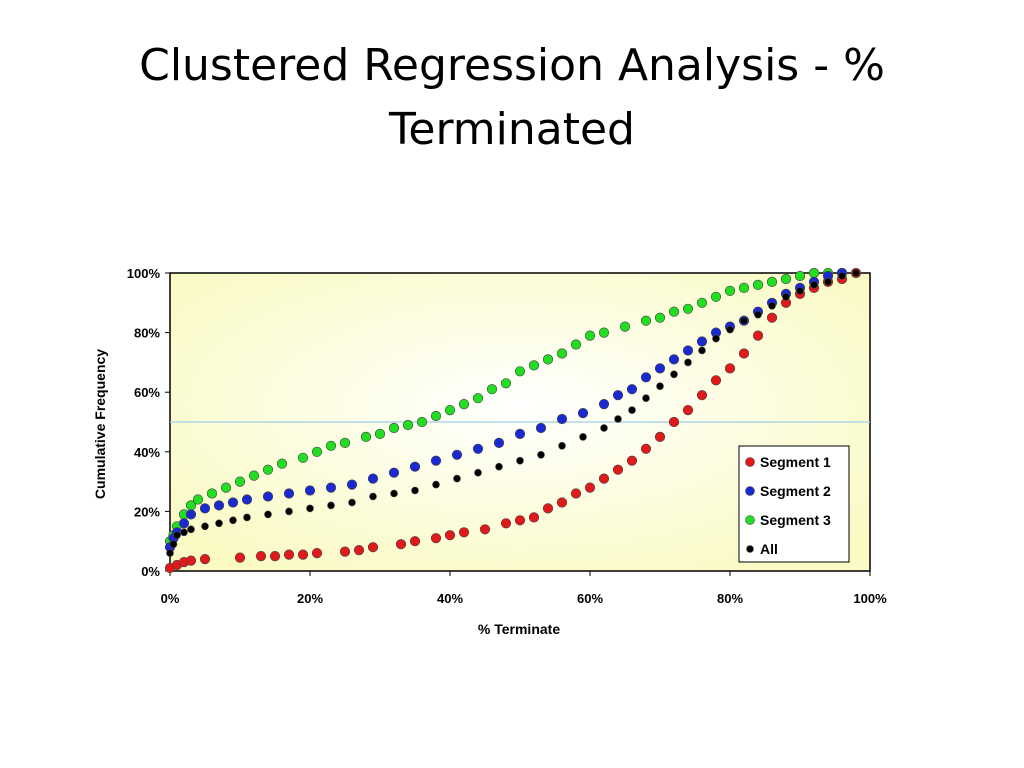  Describe the element at coordinates (590, 598) in the screenshot. I see `x-tick-label: 60%` at that location.